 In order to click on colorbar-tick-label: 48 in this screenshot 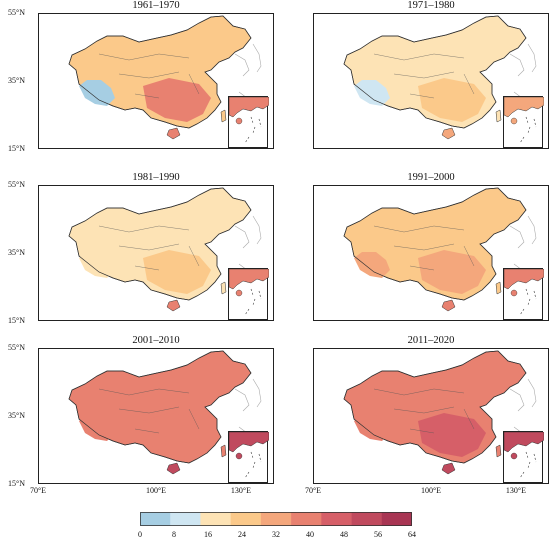, I will do `click(344, 534)`.